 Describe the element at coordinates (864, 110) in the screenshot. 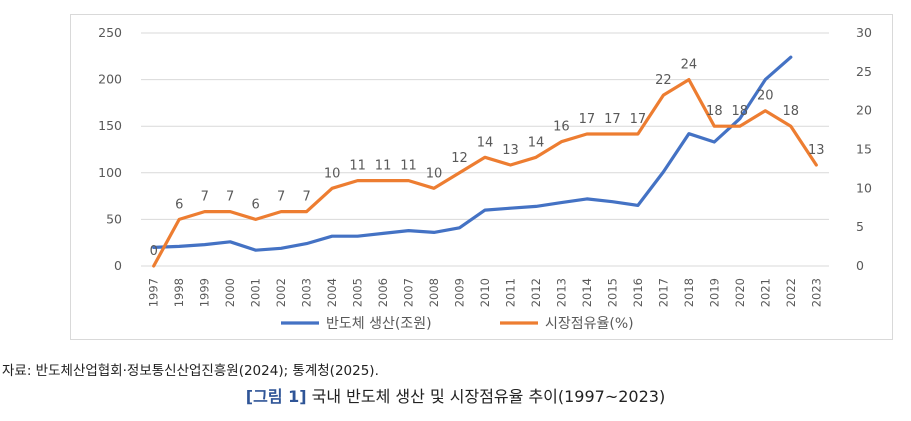

I see `y-right-tick-label: 20` at that location.